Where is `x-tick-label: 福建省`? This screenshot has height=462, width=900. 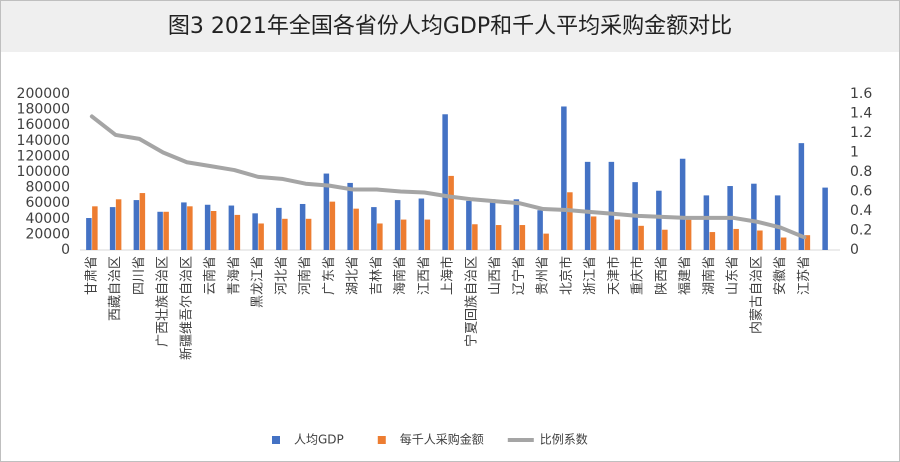 x-tick-label: 福建省 is located at coordinates (685, 275).